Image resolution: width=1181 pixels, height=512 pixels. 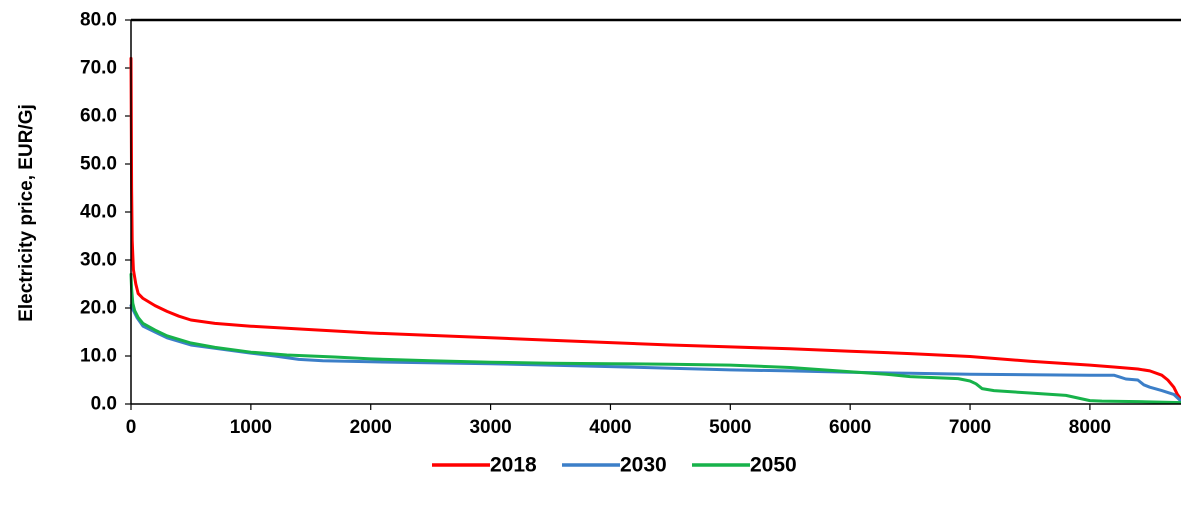 I want to click on x-tick-label: 2000, so click(x=371, y=427).